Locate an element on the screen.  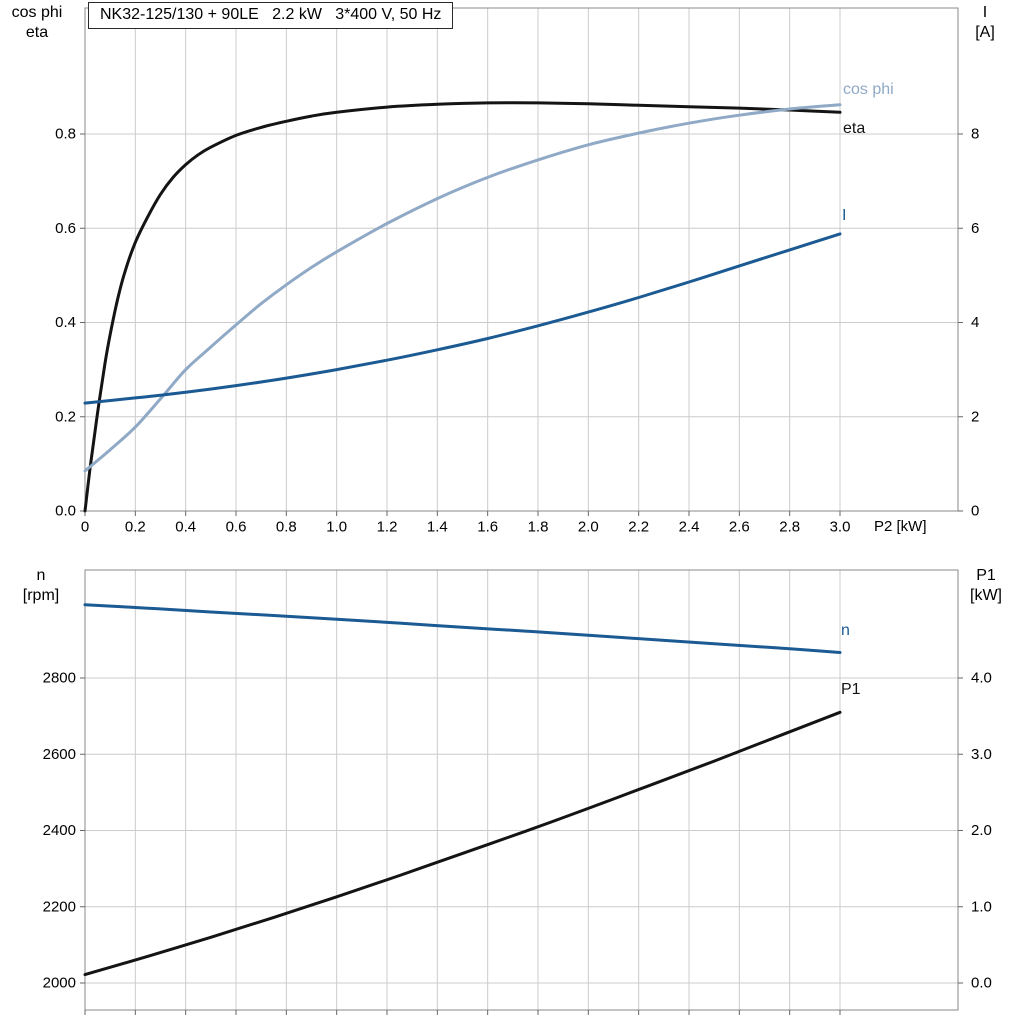
x-tick-label: 1.2 is located at coordinates (387, 527).